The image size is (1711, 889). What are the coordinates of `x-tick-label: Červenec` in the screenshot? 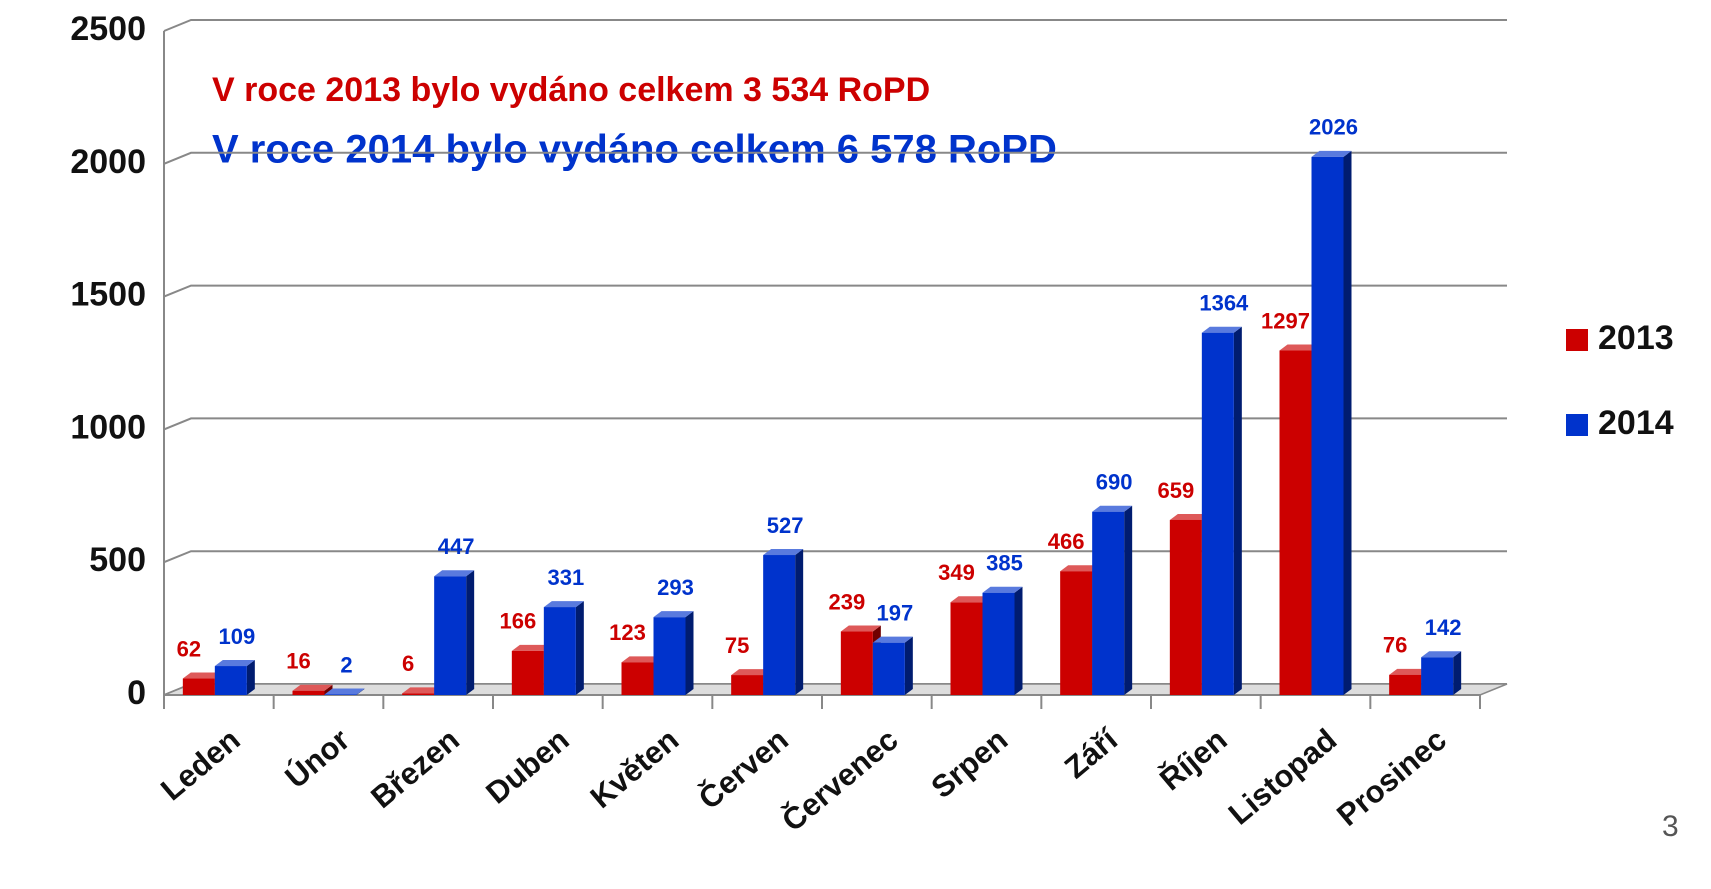 It's located at (840, 779).